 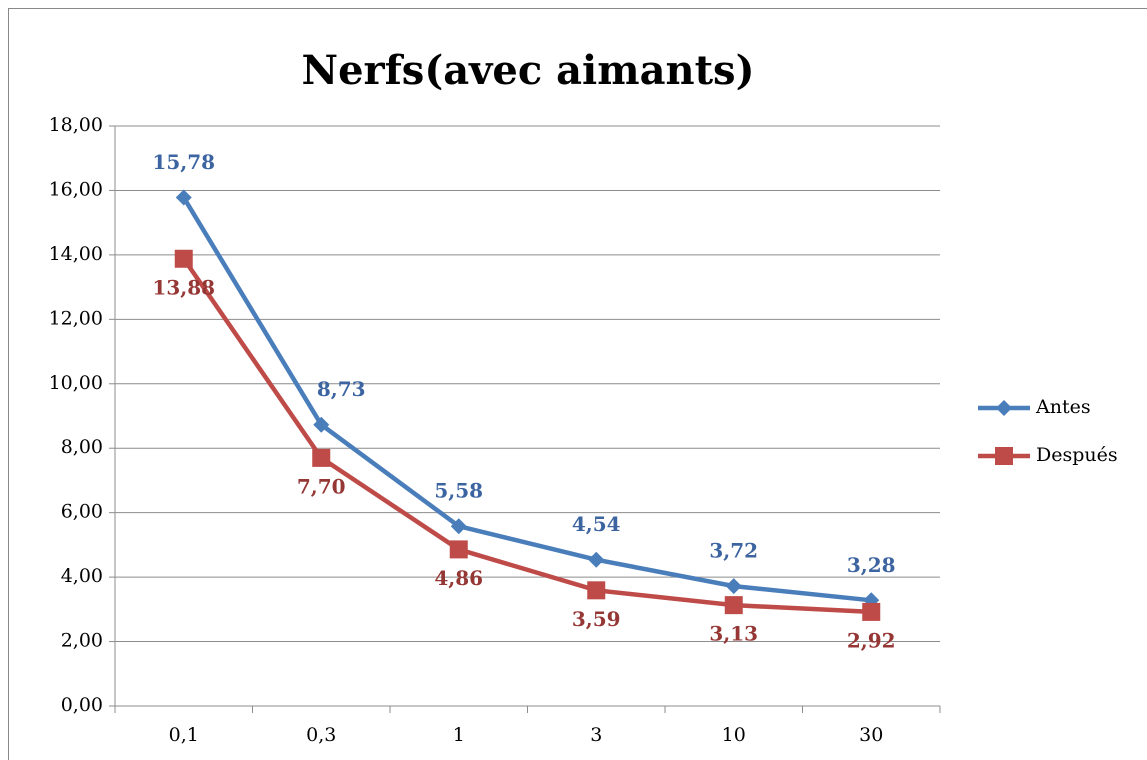 What do you see at coordinates (82, 512) in the screenshot?
I see `y-tick-label: 6,00` at bounding box center [82, 512].